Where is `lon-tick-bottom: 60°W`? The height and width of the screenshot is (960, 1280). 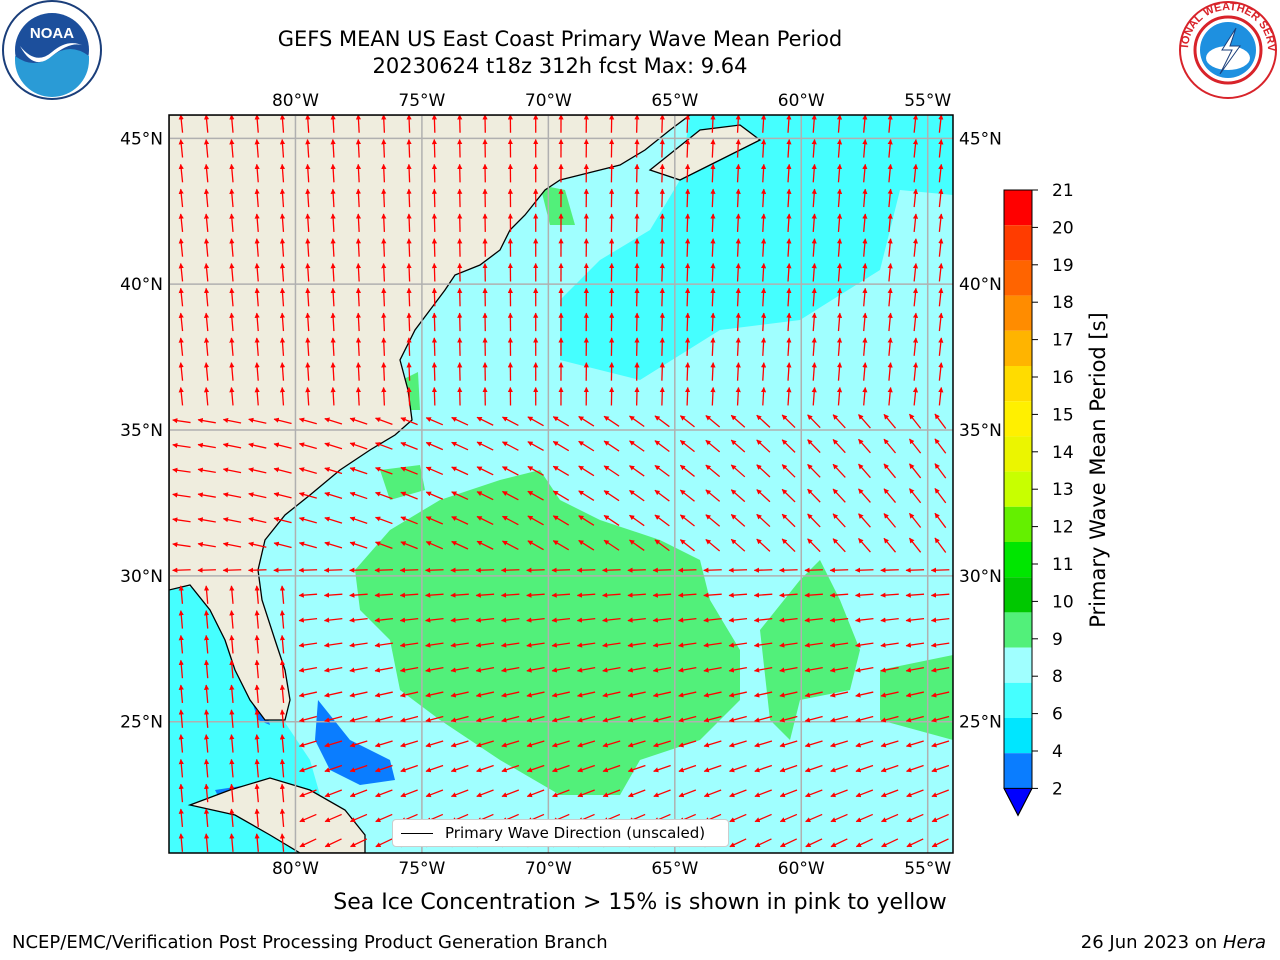
lon-tick-bottom: 60°W is located at coordinates (801, 869).